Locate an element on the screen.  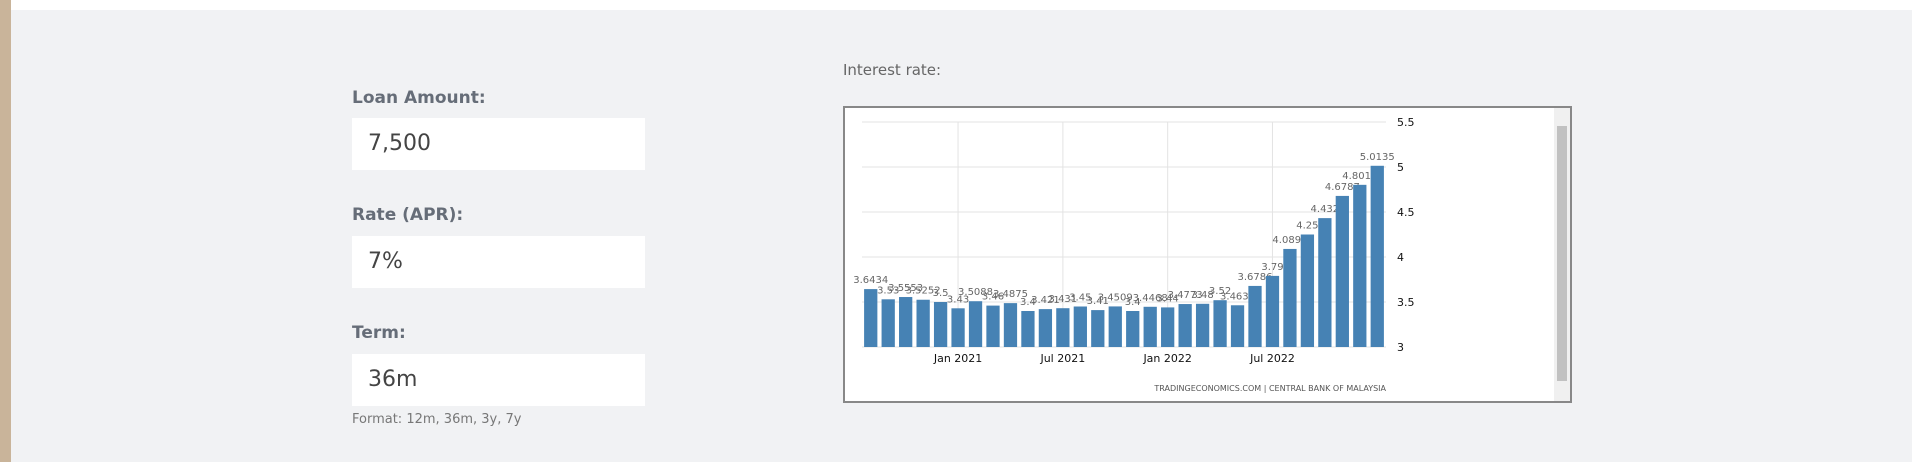
x-tick-label: Jul 2021 is located at coordinates (1062, 358).